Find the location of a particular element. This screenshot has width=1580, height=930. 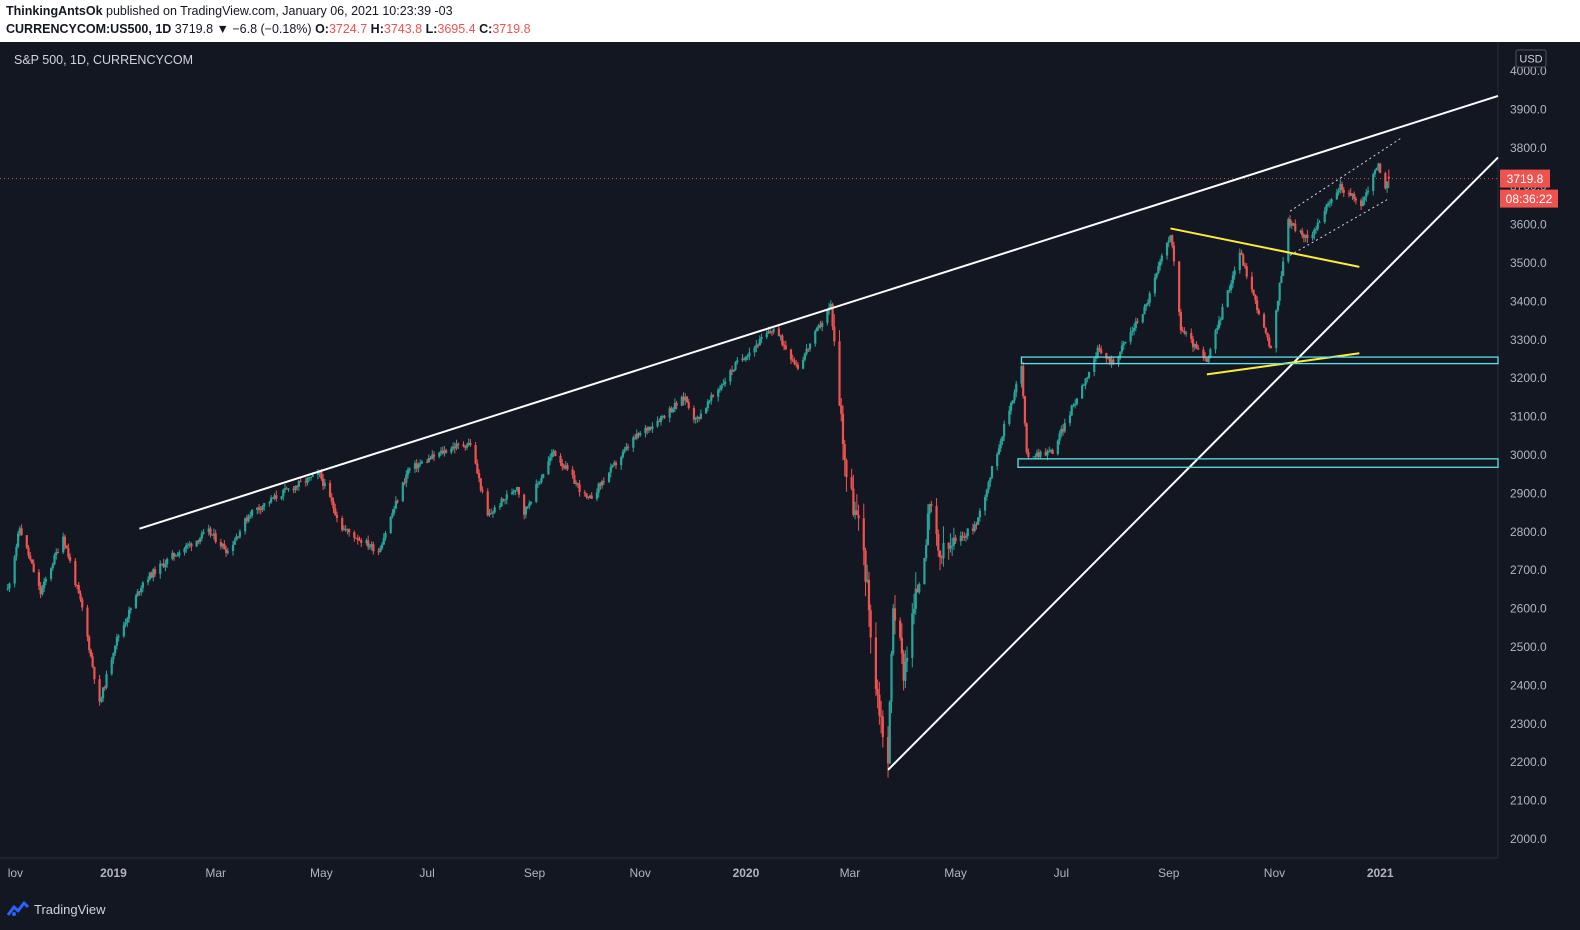

close-label: C: is located at coordinates (486, 29).